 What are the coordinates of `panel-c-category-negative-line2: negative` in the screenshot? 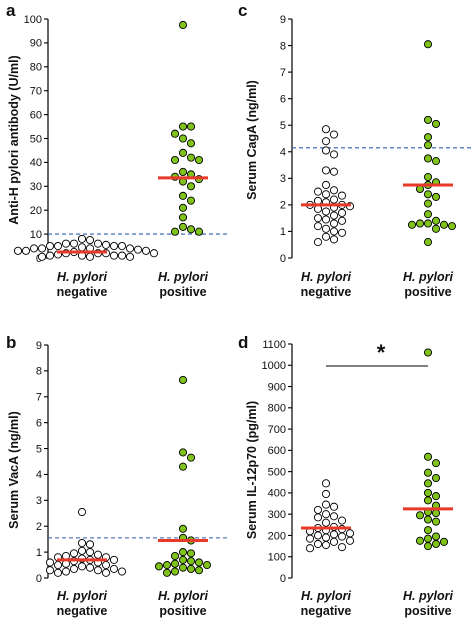 It's located at (326, 292).